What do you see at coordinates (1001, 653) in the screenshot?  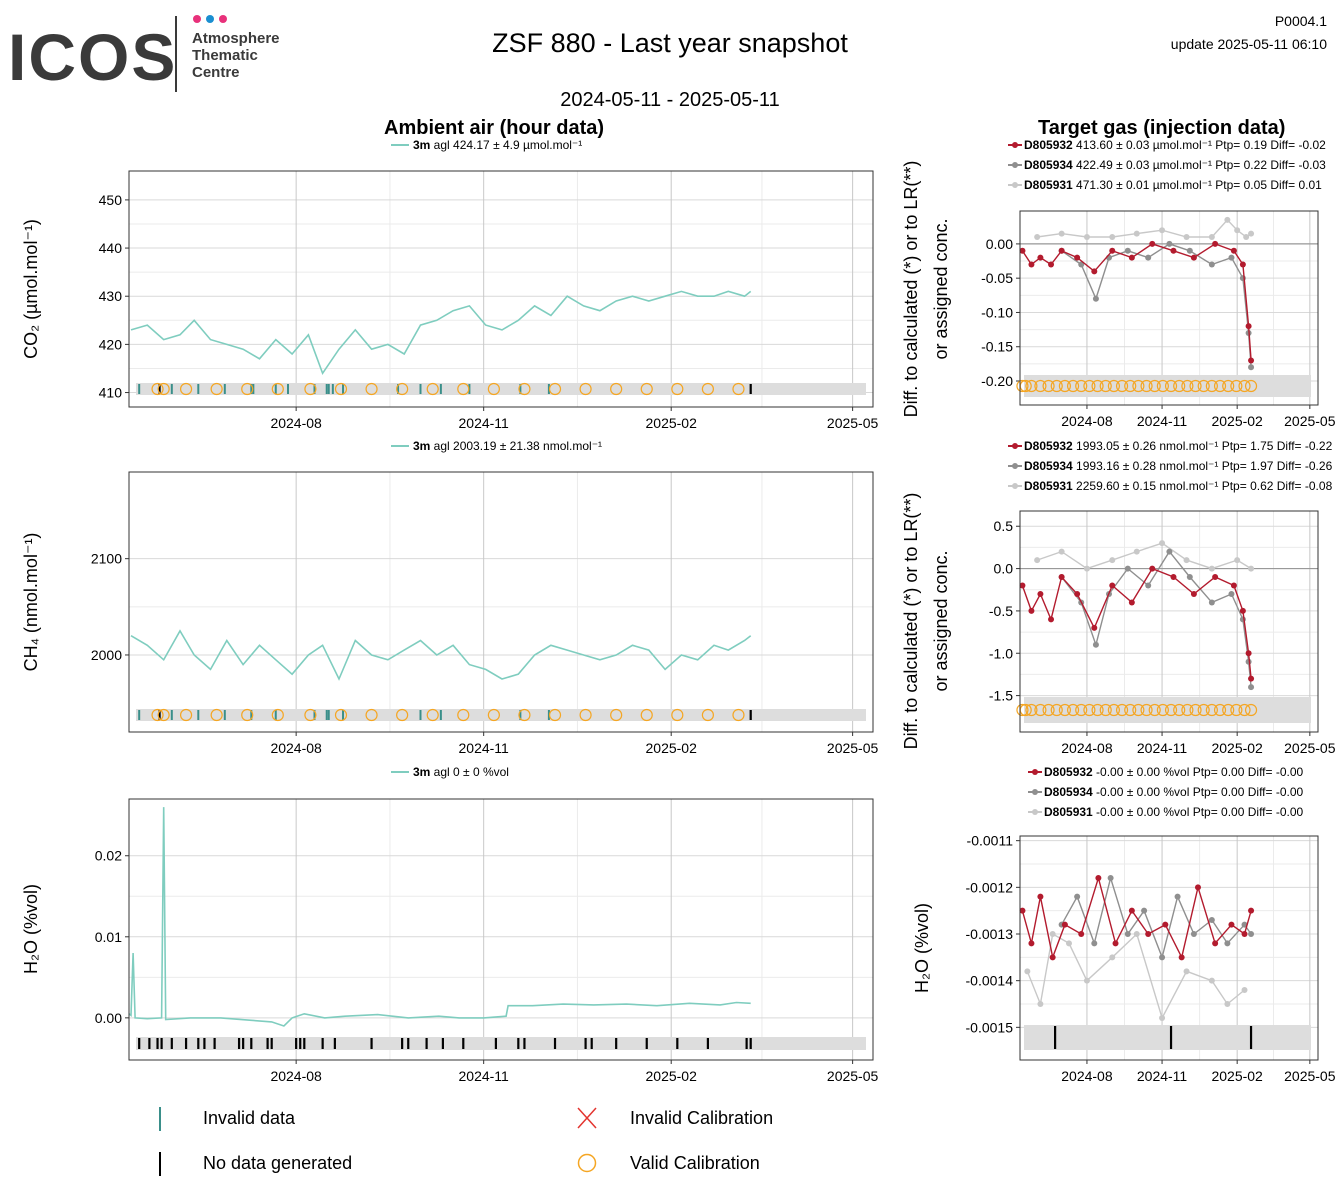 I see `y-tick-label: -1.0` at bounding box center [1001, 653].